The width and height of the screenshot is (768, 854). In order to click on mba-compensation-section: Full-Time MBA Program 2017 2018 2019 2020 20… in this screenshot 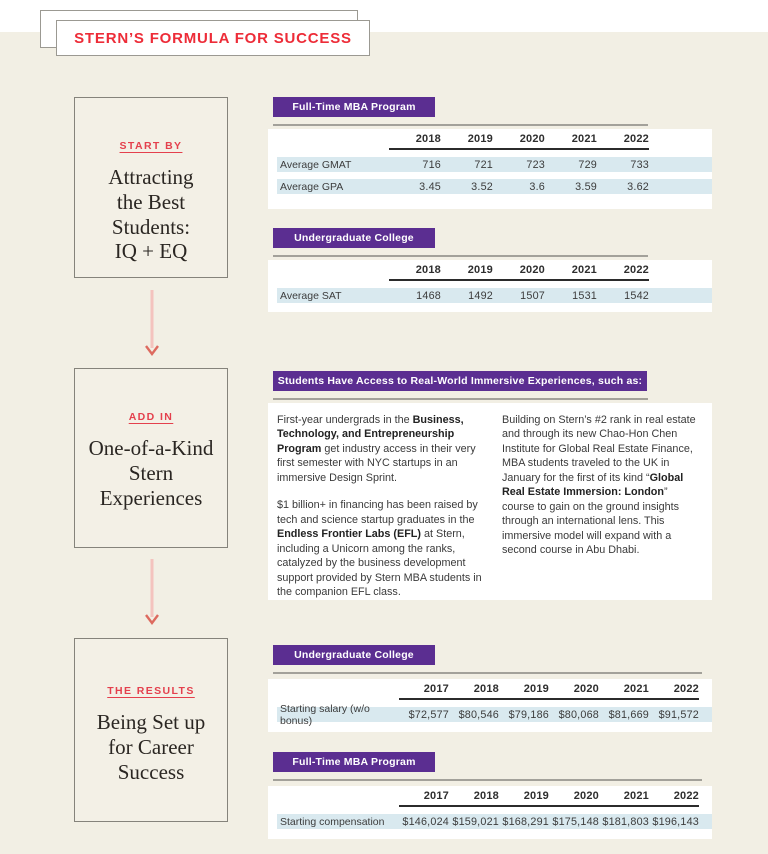, I will do `click(490, 795)`.